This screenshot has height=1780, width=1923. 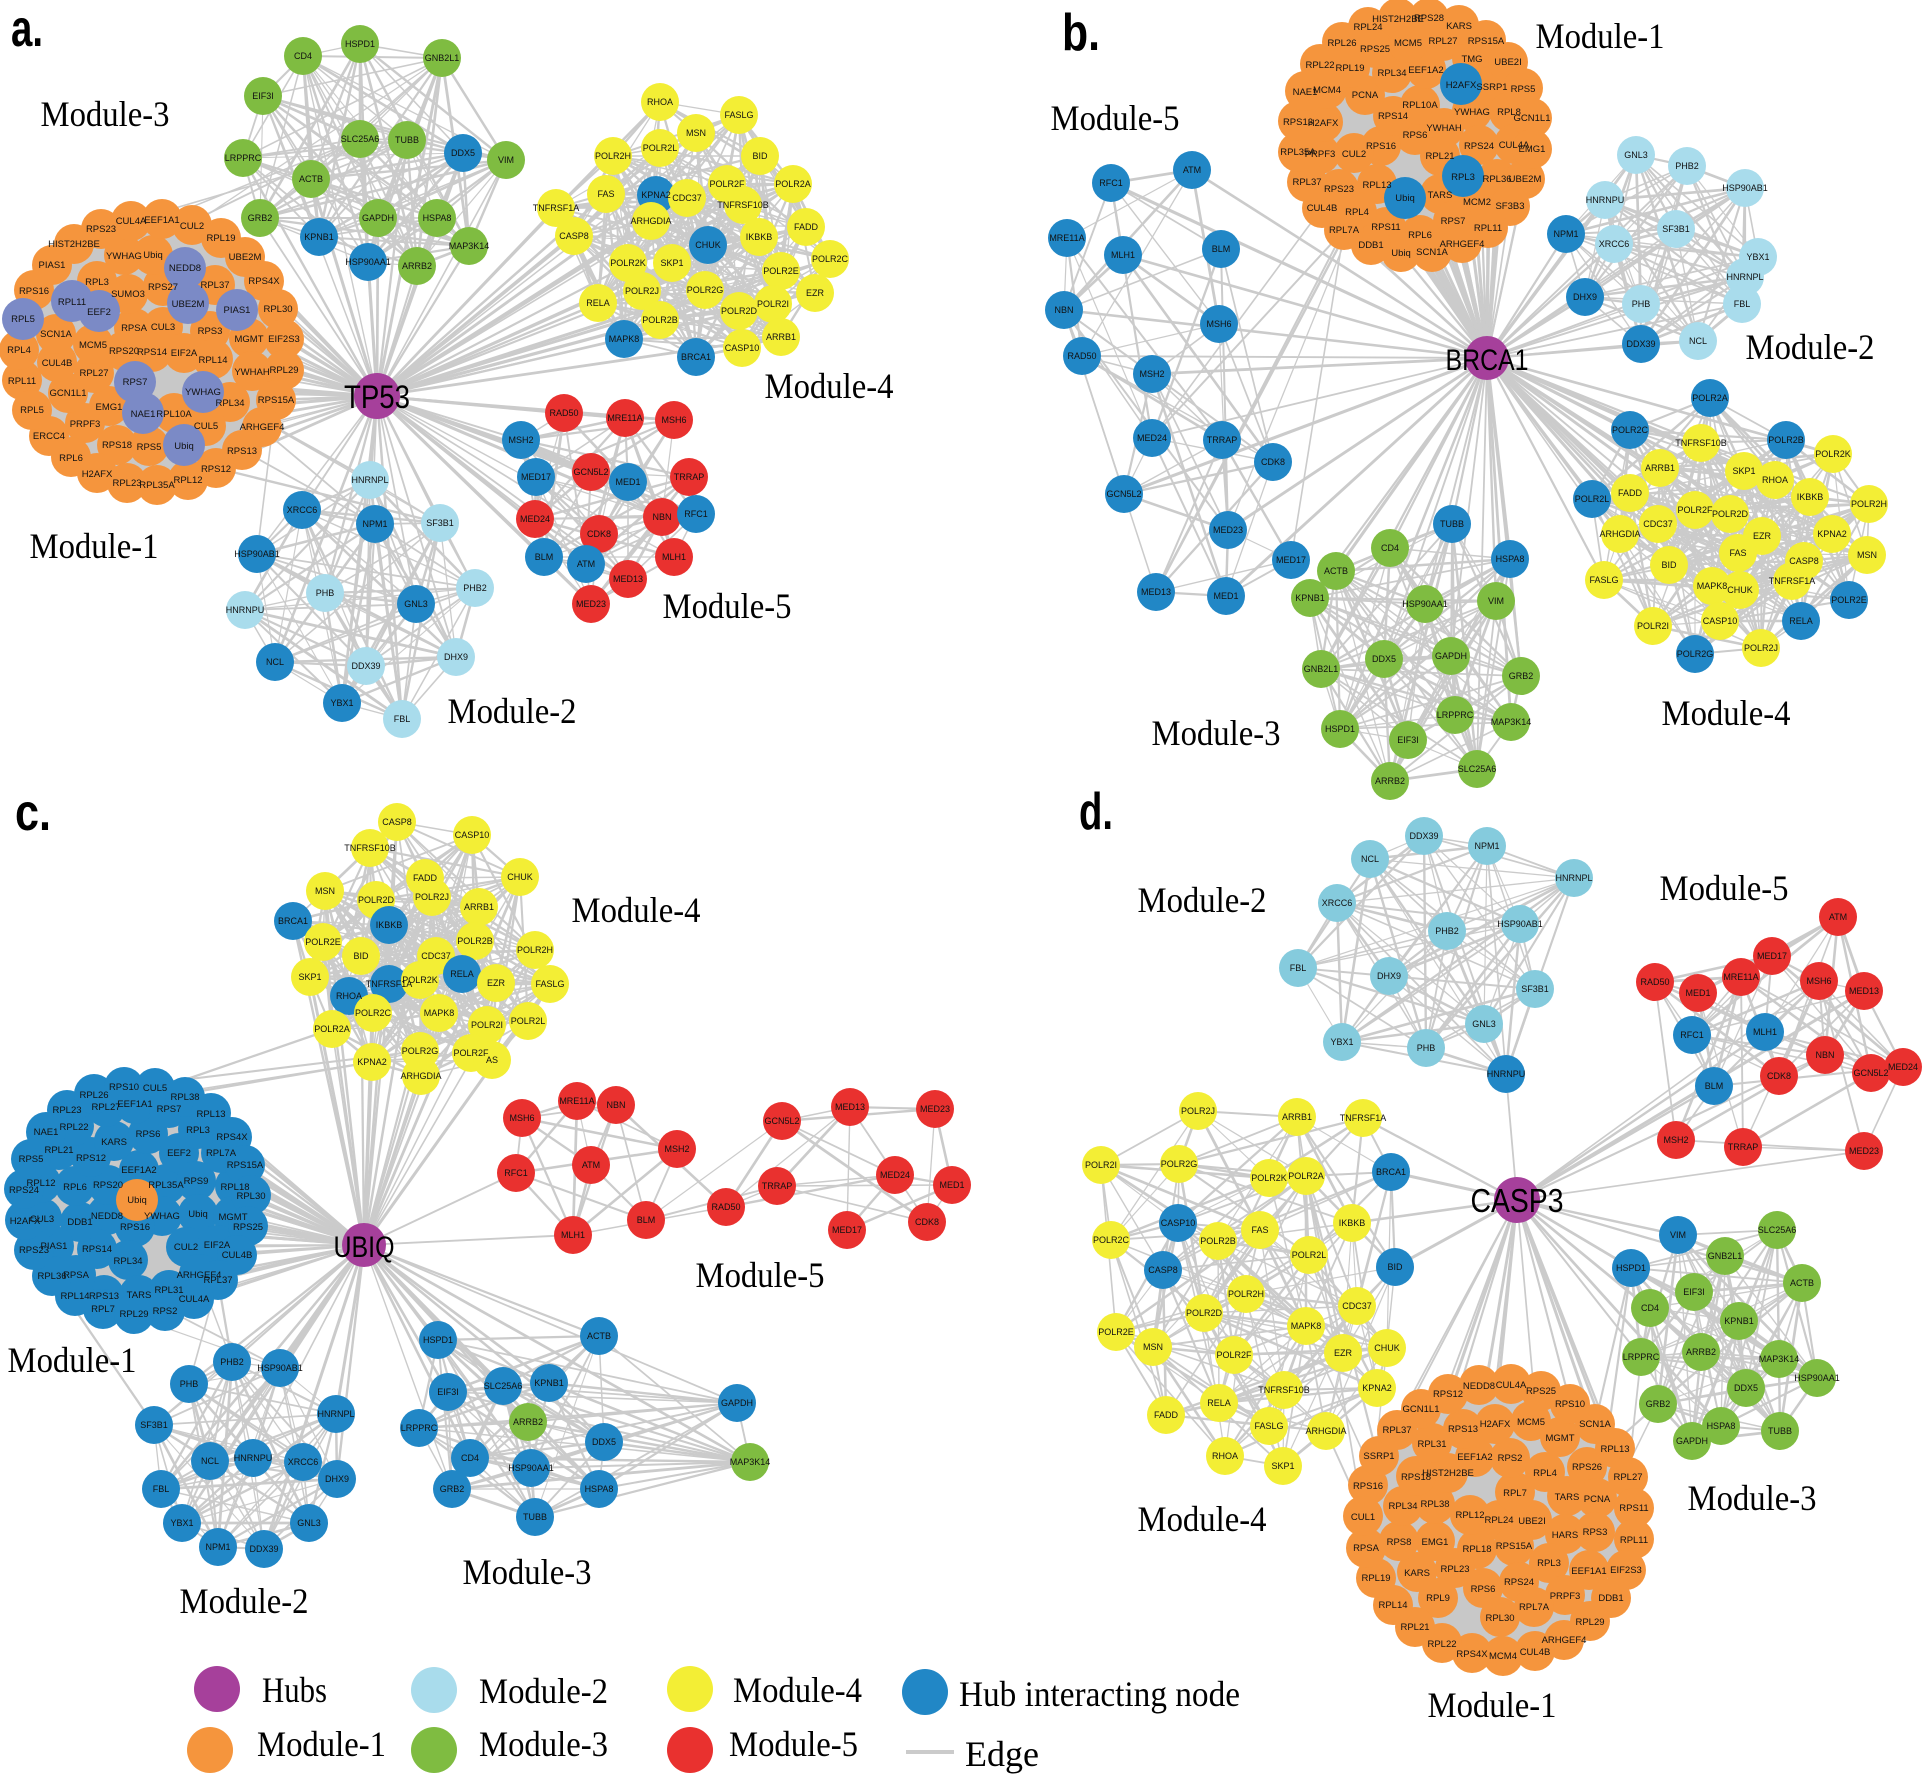 What do you see at coordinates (133, 1314) in the screenshot?
I see `svg-text: RPL29` at bounding box center [133, 1314].